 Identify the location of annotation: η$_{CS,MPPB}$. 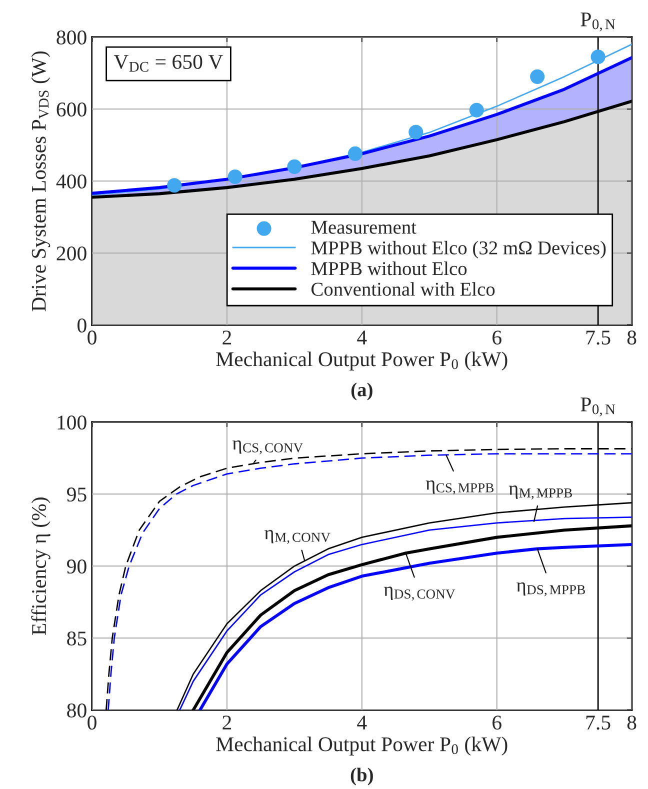
(460, 487).